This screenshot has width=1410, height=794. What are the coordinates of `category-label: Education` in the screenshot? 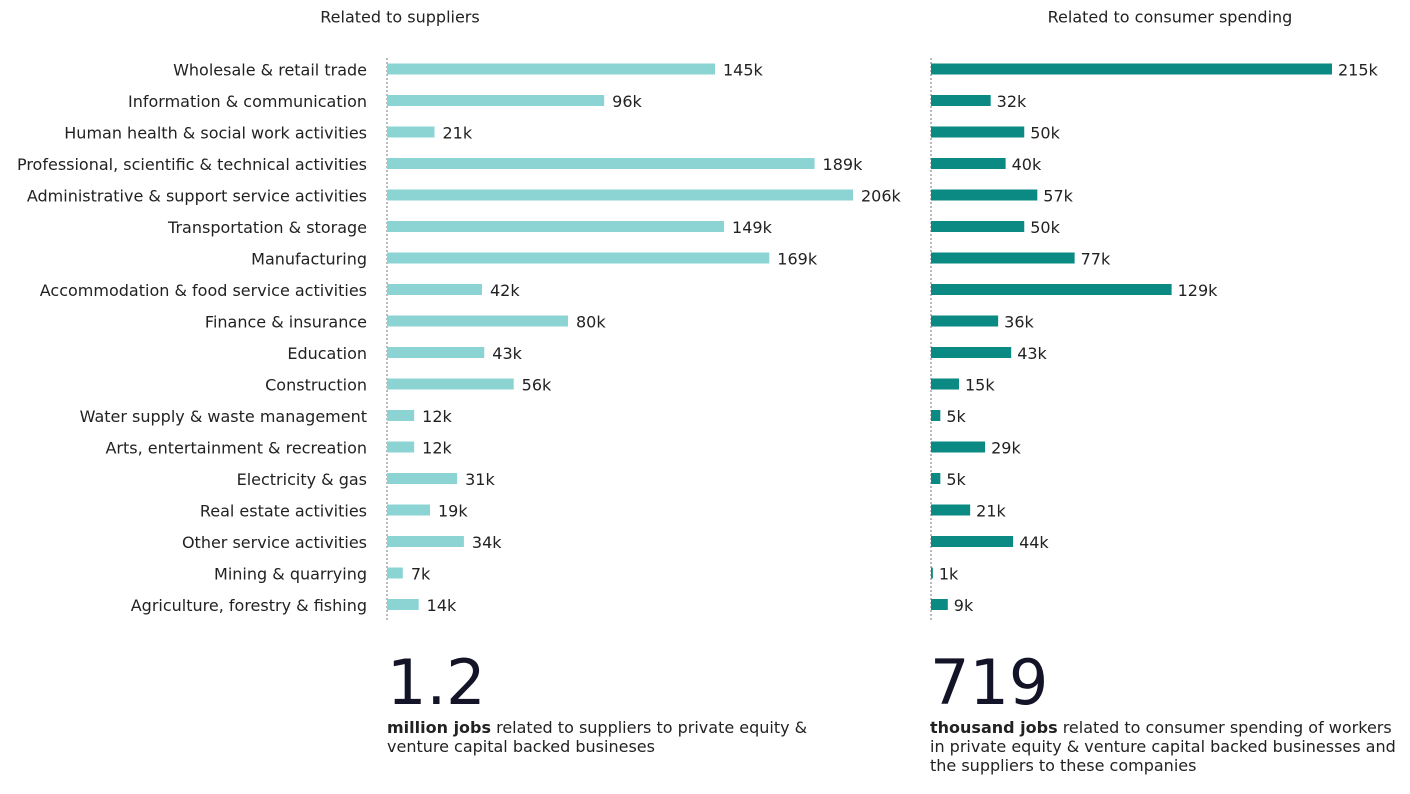 It's located at (327, 353).